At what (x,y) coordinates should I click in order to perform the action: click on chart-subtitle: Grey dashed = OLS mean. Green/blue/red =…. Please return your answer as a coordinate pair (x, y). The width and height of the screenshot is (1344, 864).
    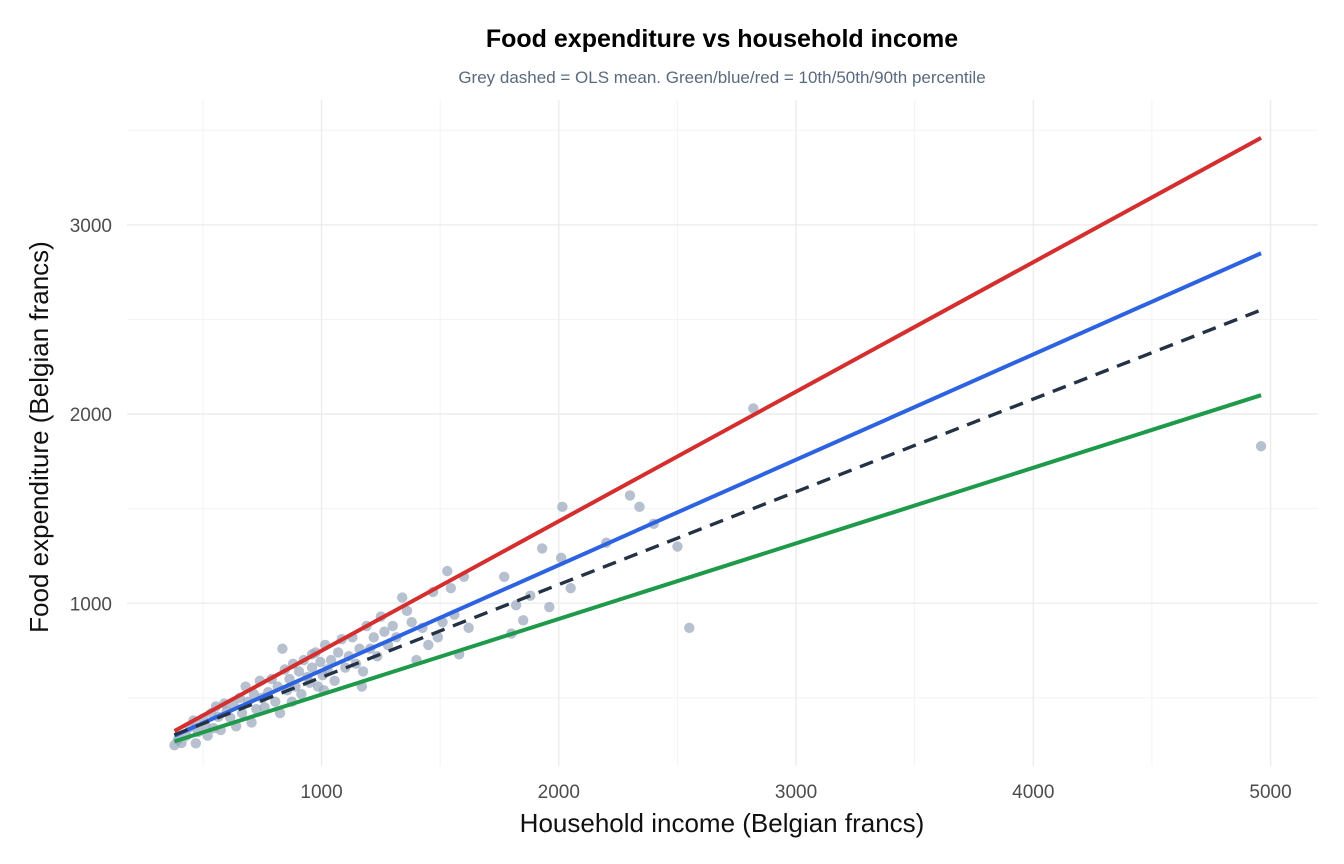
    Looking at the image, I should click on (721, 77).